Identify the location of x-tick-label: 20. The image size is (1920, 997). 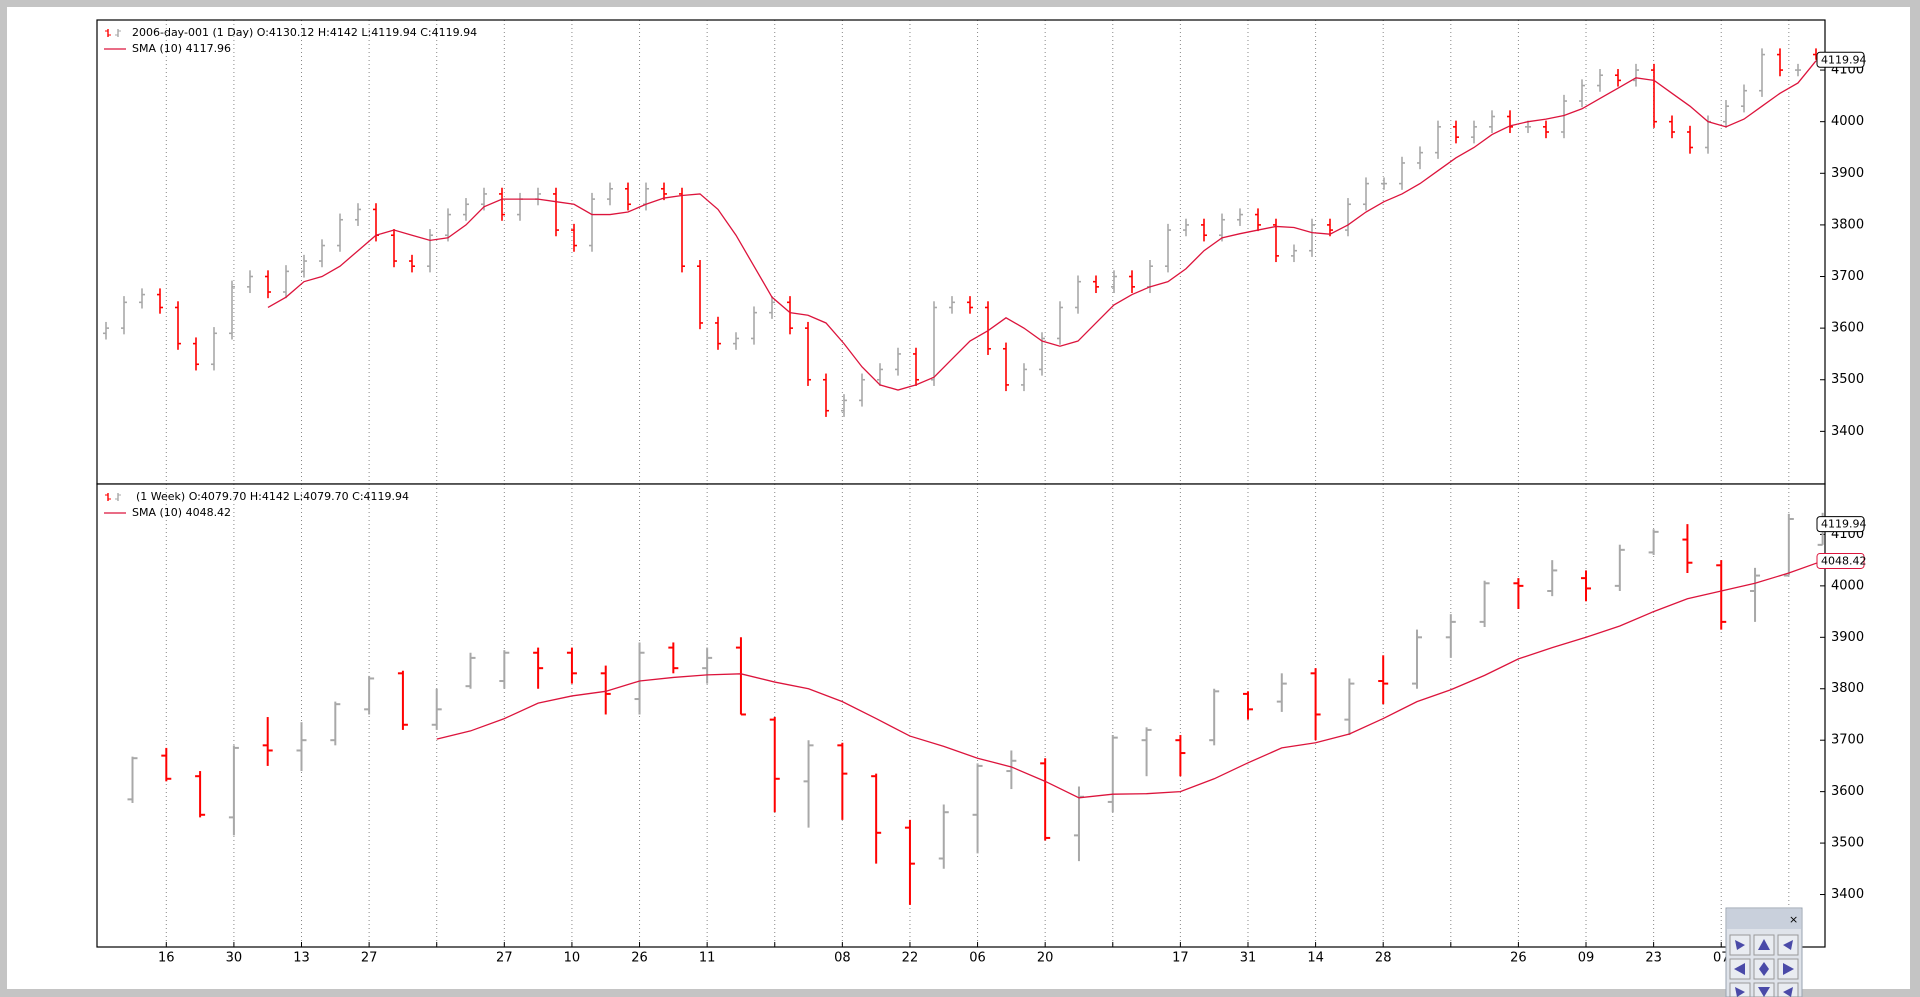
(1045, 958).